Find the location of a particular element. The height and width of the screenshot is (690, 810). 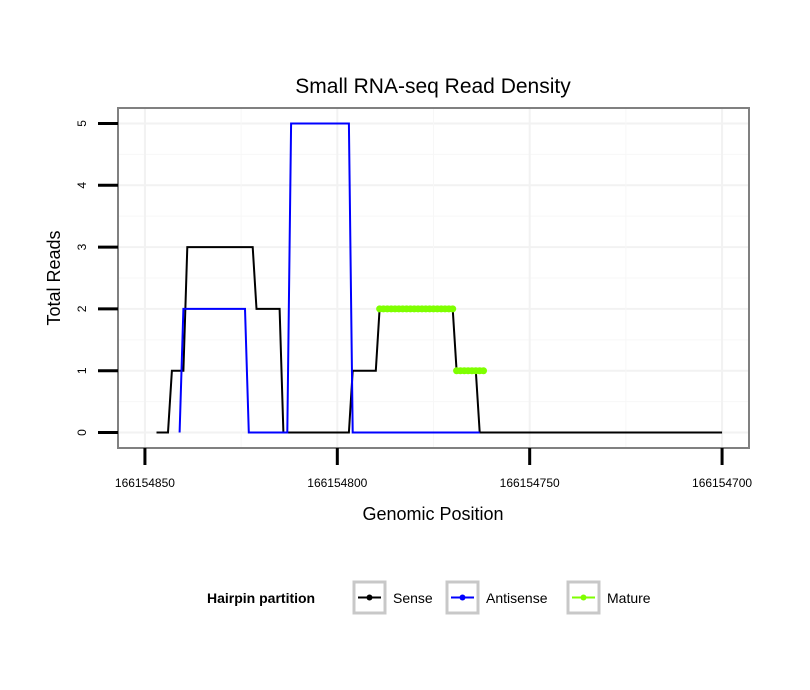

chart-title: Small RNA-seq Read Density is located at coordinates (433, 86).